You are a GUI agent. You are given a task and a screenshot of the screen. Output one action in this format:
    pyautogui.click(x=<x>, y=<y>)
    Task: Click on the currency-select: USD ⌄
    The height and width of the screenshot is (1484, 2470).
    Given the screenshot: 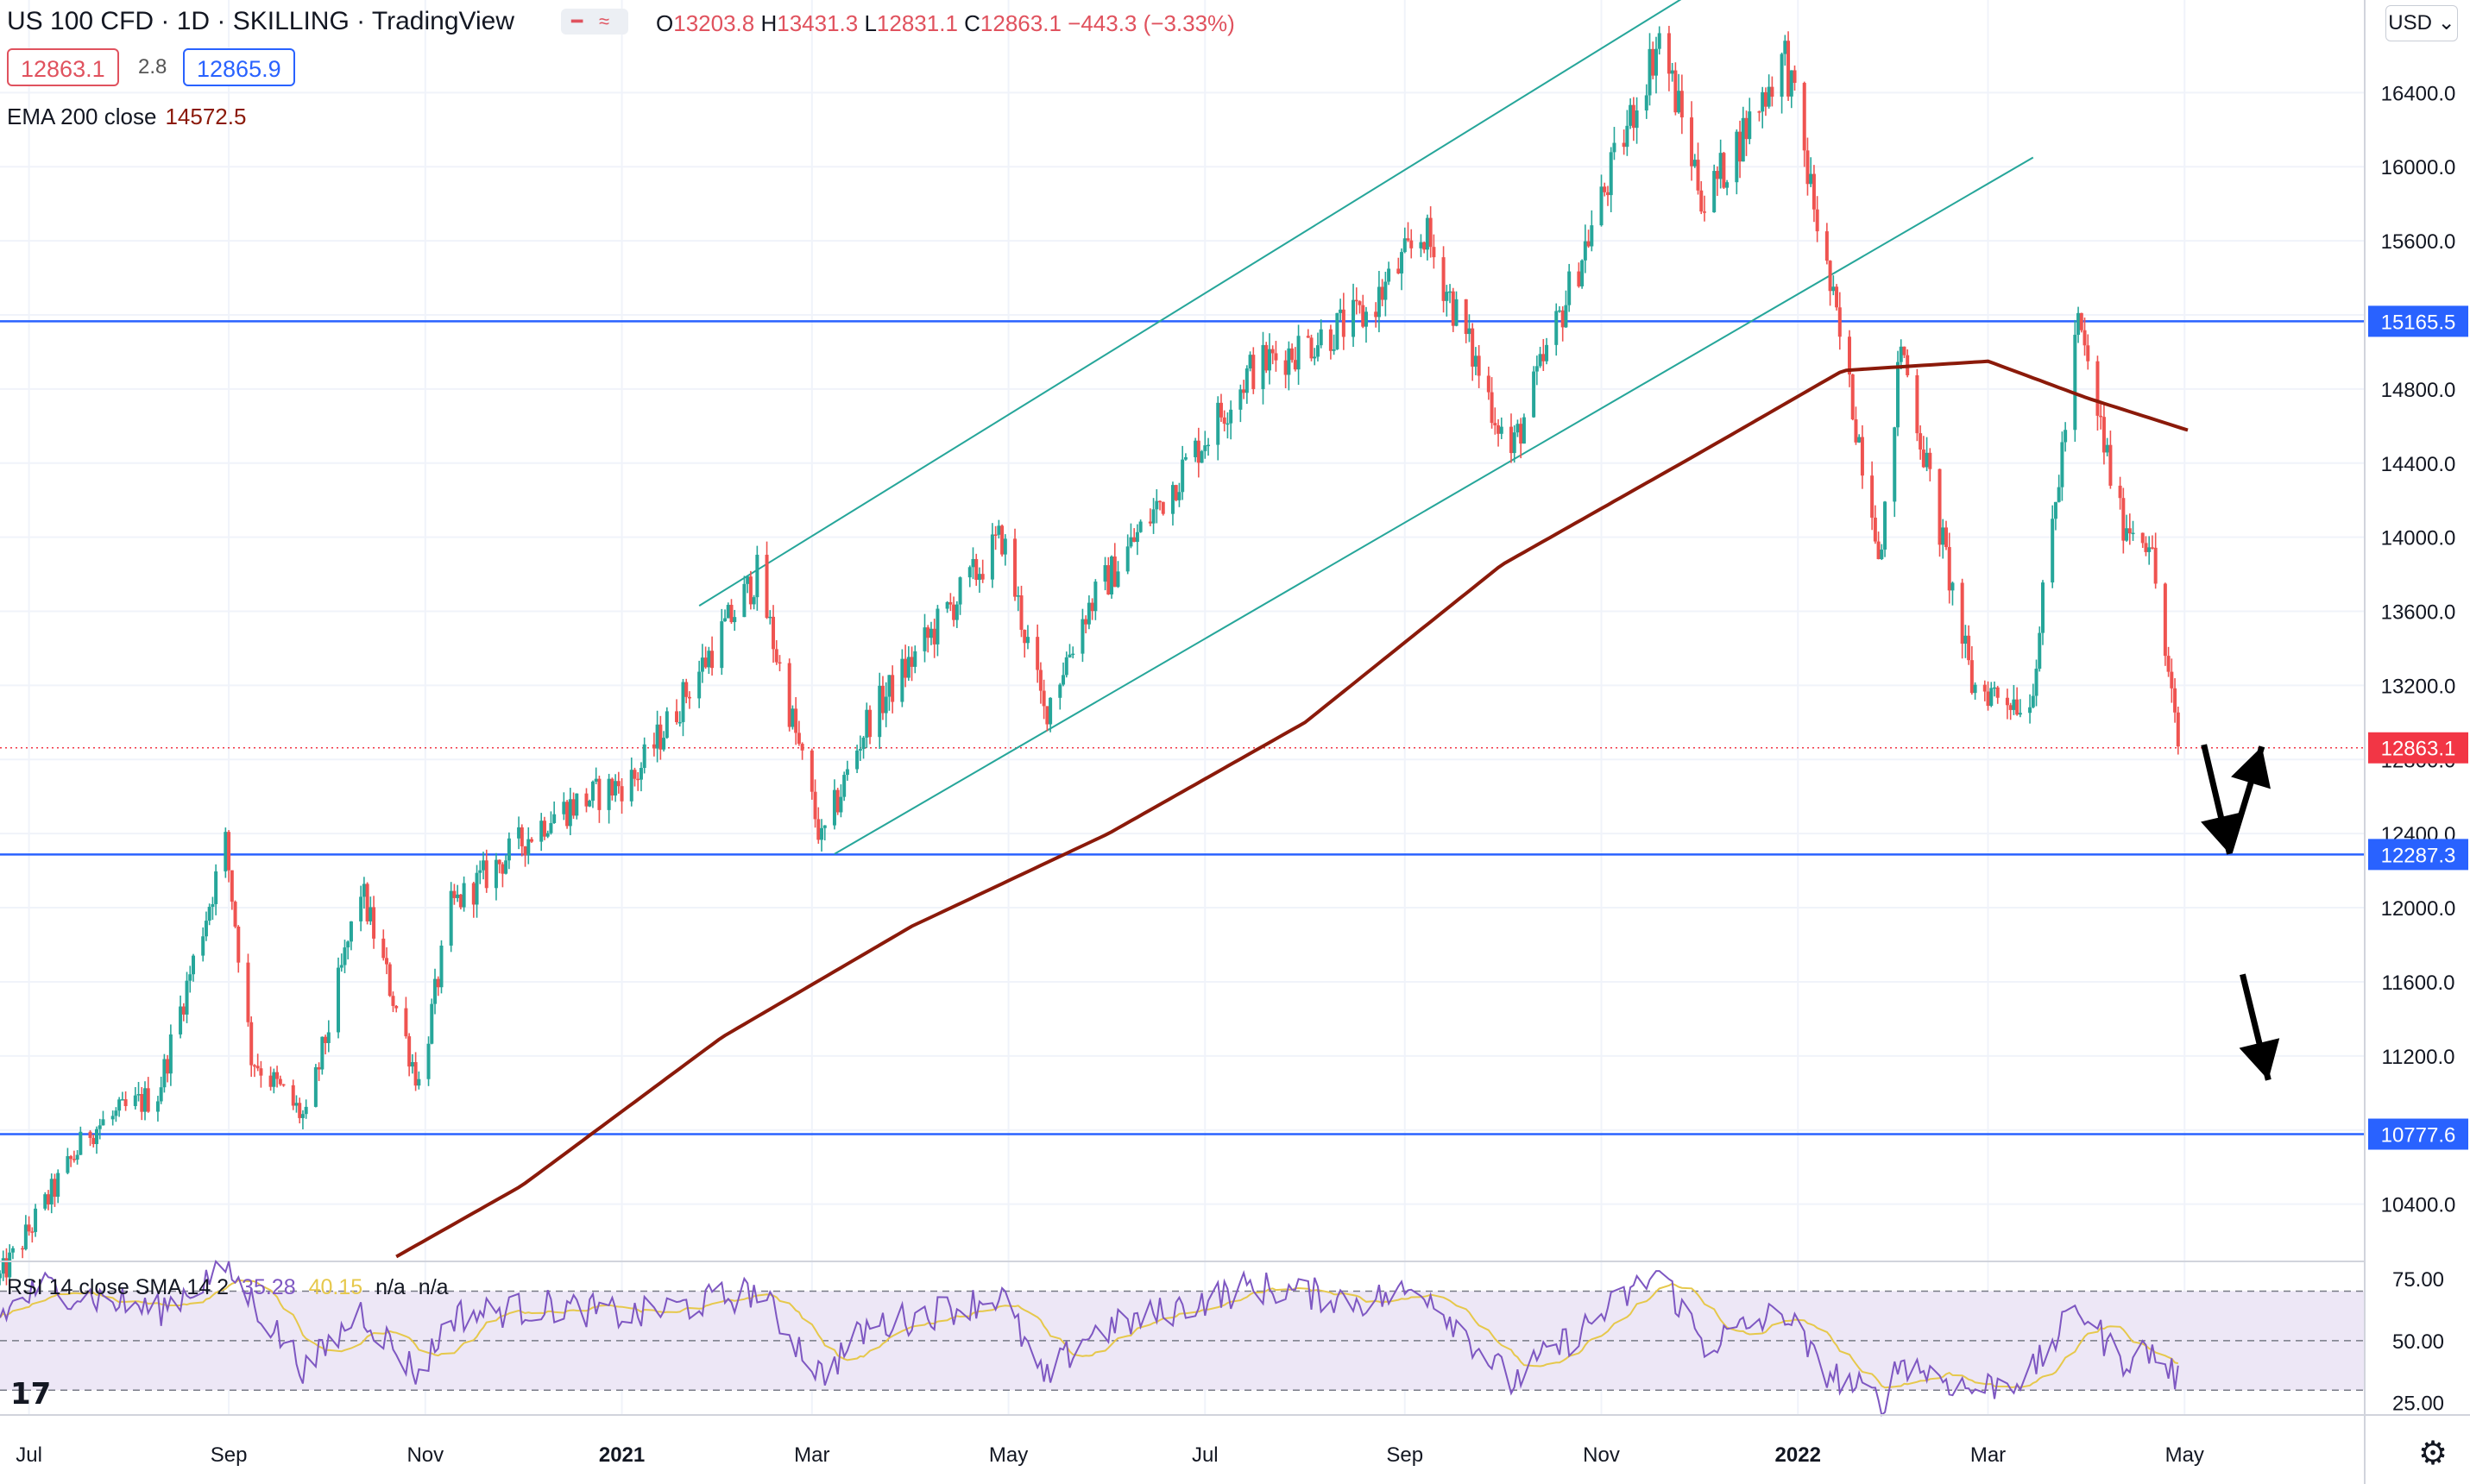 What is the action you would take?
    pyautogui.click(x=2421, y=23)
    